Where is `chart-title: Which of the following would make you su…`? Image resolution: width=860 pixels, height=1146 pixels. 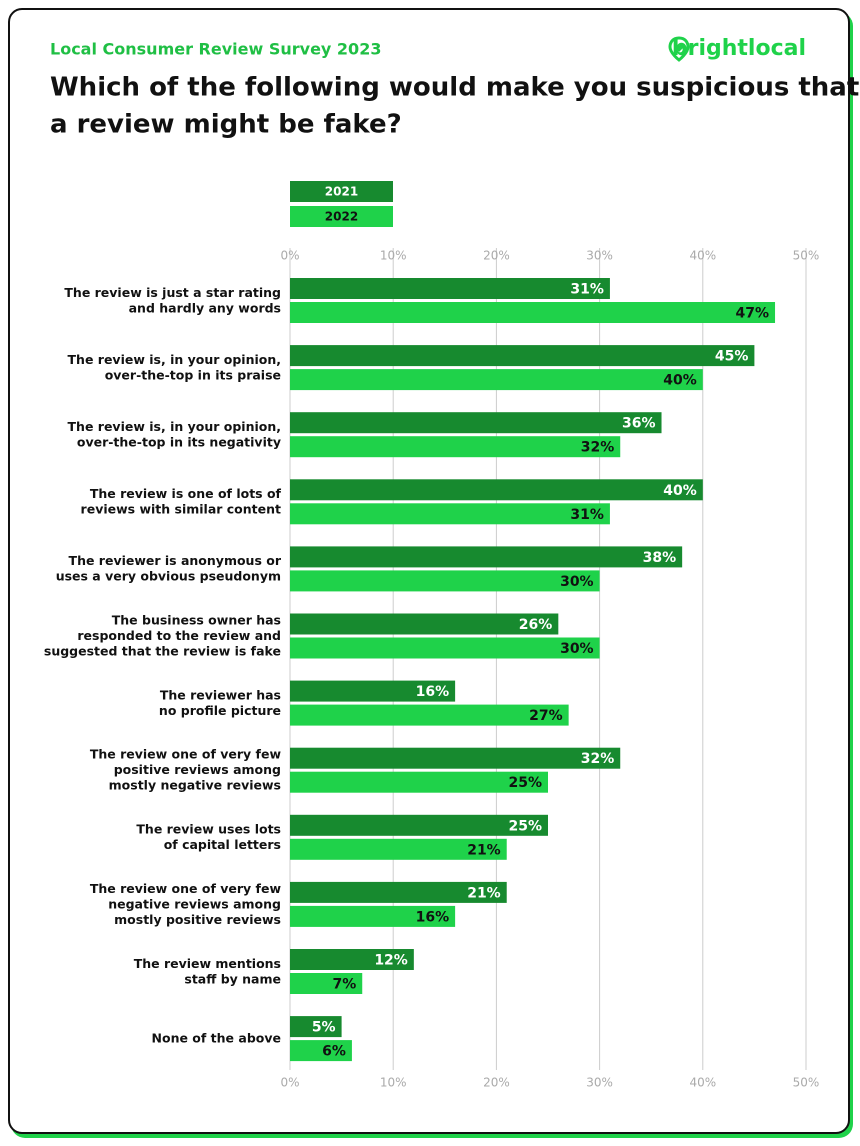 chart-title: Which of the following would make you su… is located at coordinates (454, 105).